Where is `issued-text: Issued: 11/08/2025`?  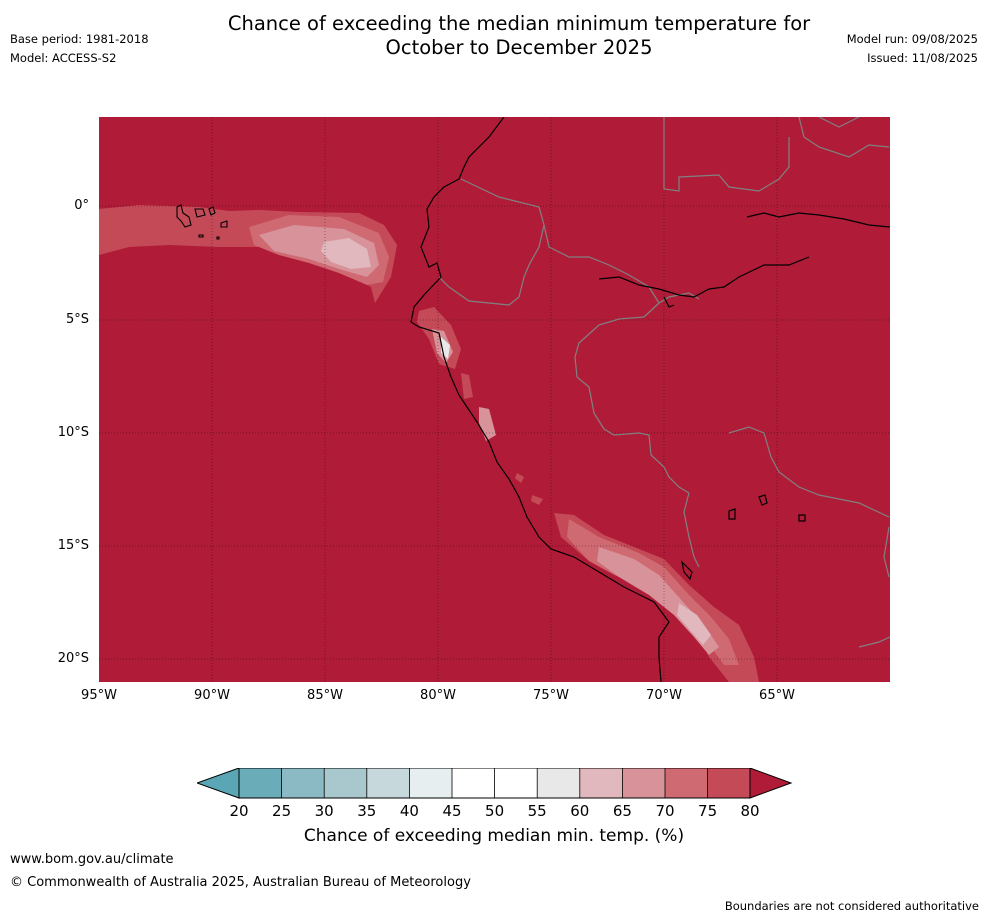
issued-text: Issued: 11/08/2025 is located at coordinates (922, 58).